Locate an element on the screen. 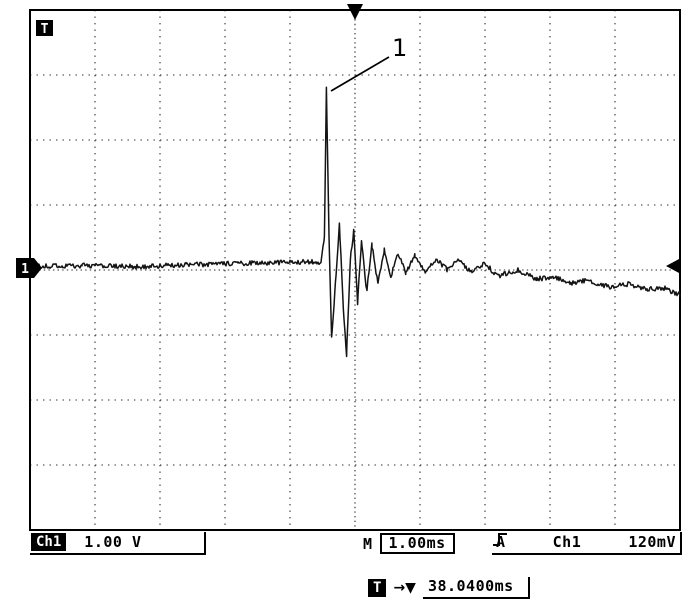  trigger-t-marker-label: T is located at coordinates (45, 29).